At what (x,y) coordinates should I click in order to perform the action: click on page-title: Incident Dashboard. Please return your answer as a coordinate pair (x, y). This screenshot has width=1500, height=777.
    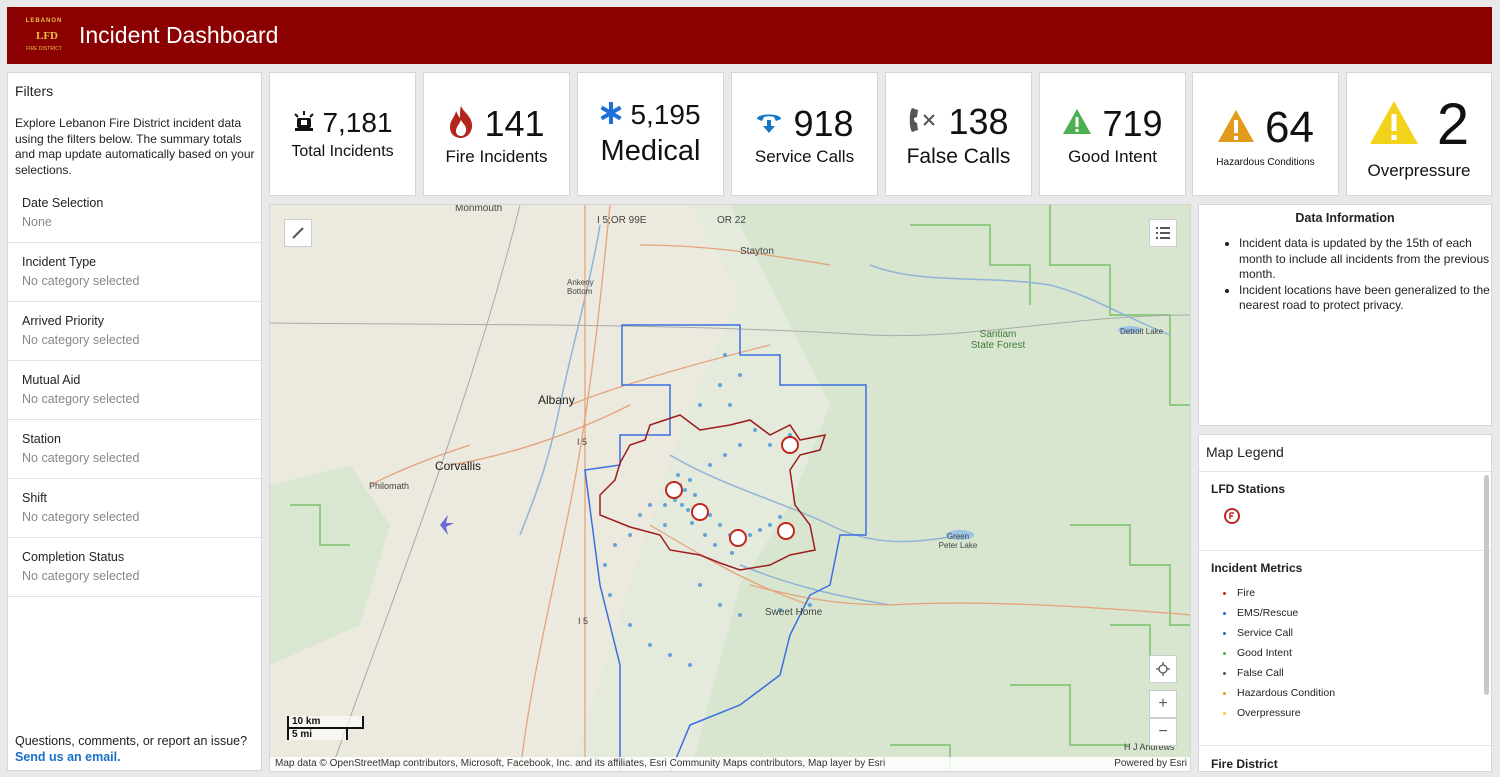
    Looking at the image, I should click on (179, 35).